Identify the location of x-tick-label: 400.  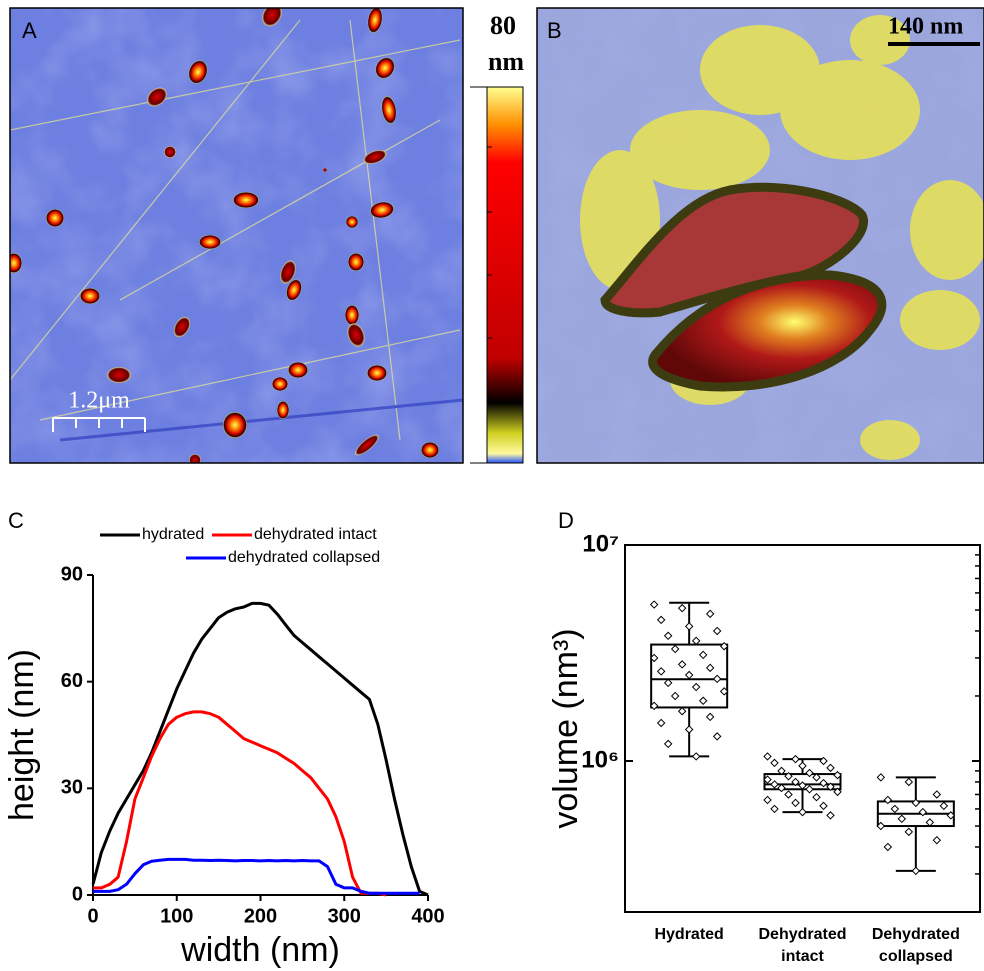
(427, 916).